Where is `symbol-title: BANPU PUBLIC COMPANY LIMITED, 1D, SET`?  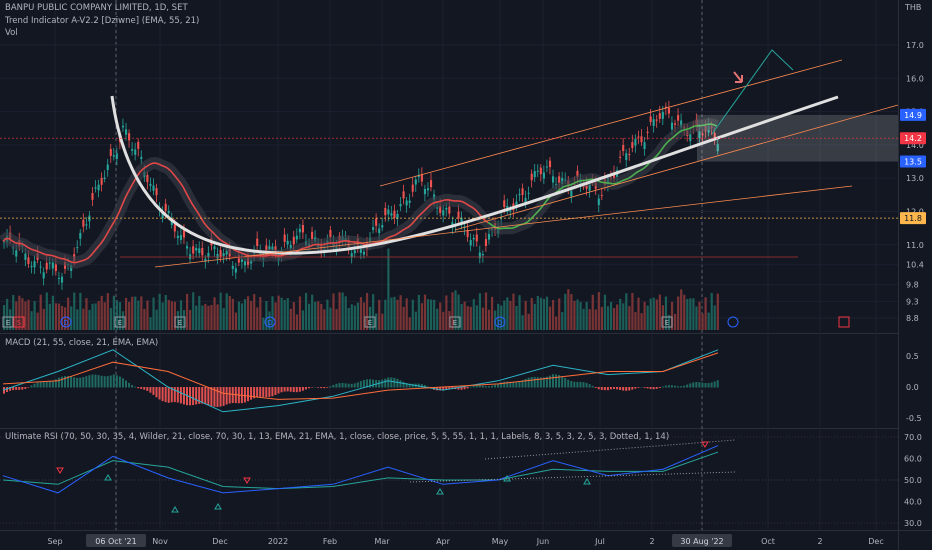
symbol-title: BANPU PUBLIC COMPANY LIMITED, 1D, SET is located at coordinates (96, 8).